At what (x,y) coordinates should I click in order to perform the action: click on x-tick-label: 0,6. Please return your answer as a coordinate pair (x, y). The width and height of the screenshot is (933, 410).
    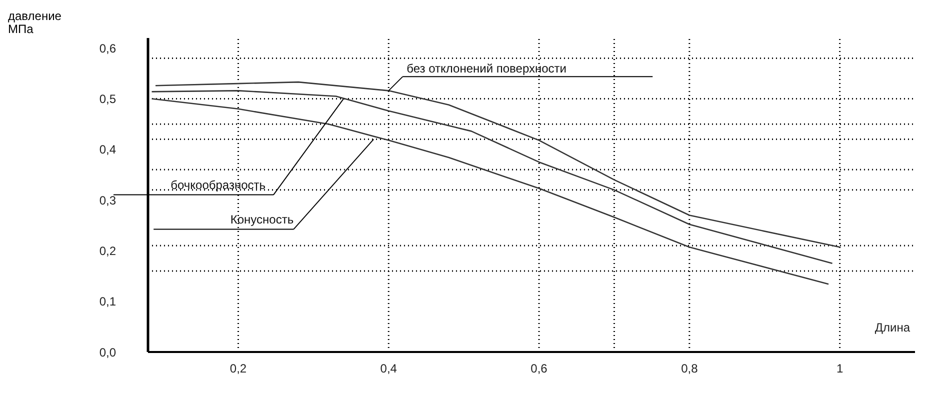
    Looking at the image, I should click on (539, 369).